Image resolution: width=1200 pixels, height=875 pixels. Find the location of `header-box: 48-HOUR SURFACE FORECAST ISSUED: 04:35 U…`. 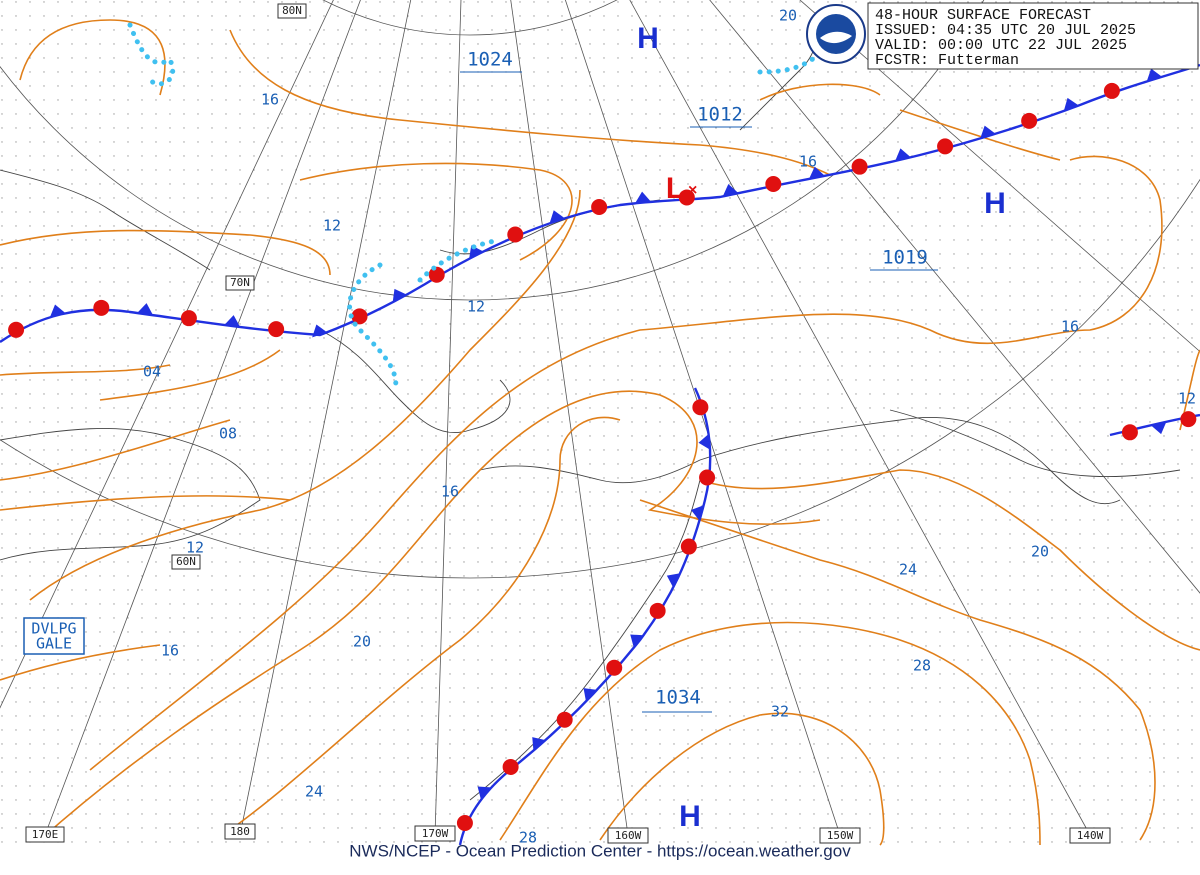

header-box: 48-HOUR SURFACE FORECAST ISSUED: 04:35 U… is located at coordinates (1002, 36).